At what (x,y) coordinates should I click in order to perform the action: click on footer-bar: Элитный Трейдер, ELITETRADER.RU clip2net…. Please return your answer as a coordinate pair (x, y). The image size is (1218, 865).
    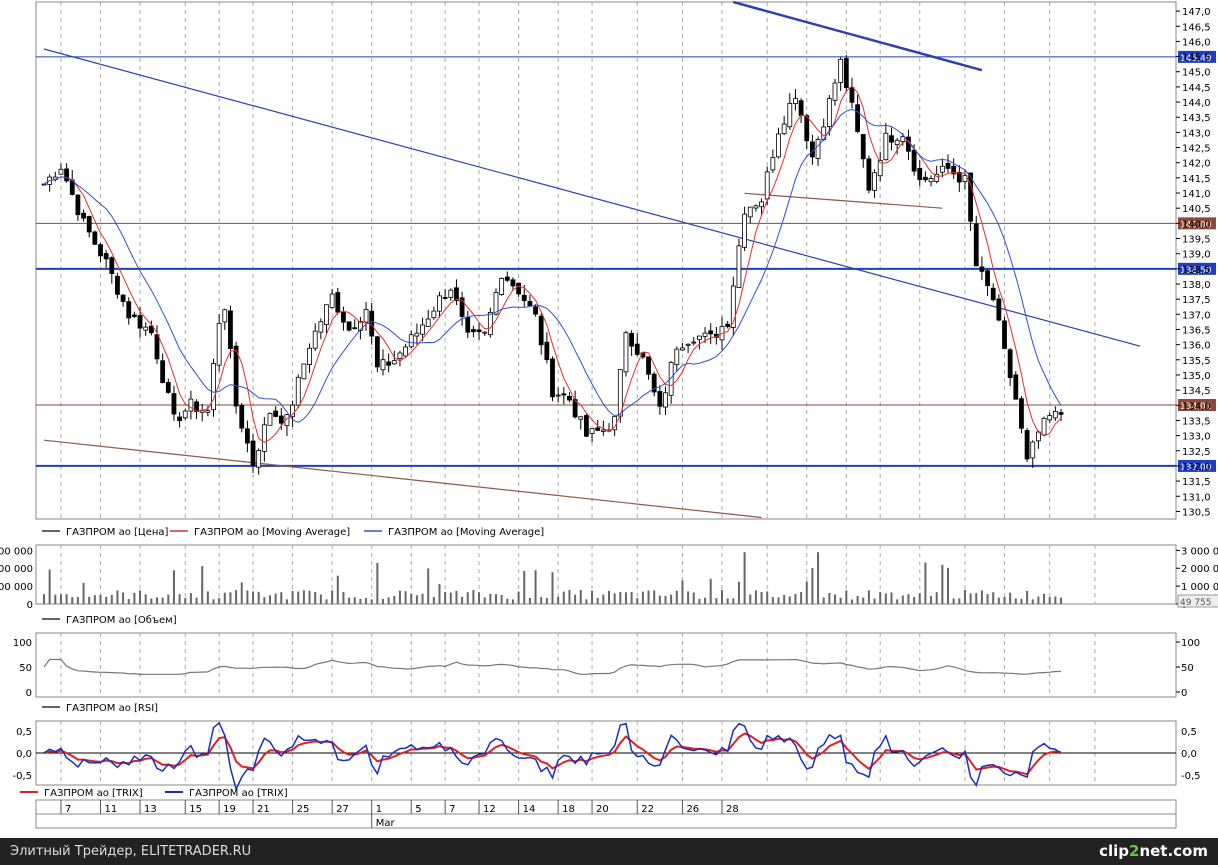
    Looking at the image, I should click on (609, 851).